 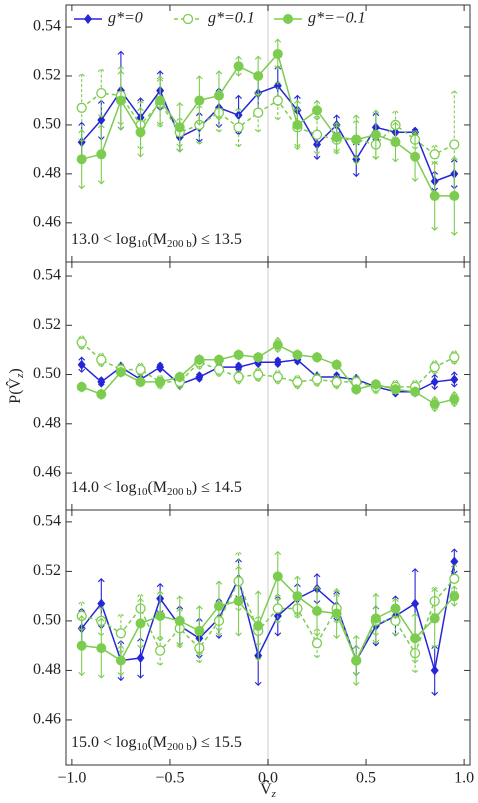 What do you see at coordinates (47, 75) in the screenshot?
I see `y-tick-label: 0.52` at bounding box center [47, 75].